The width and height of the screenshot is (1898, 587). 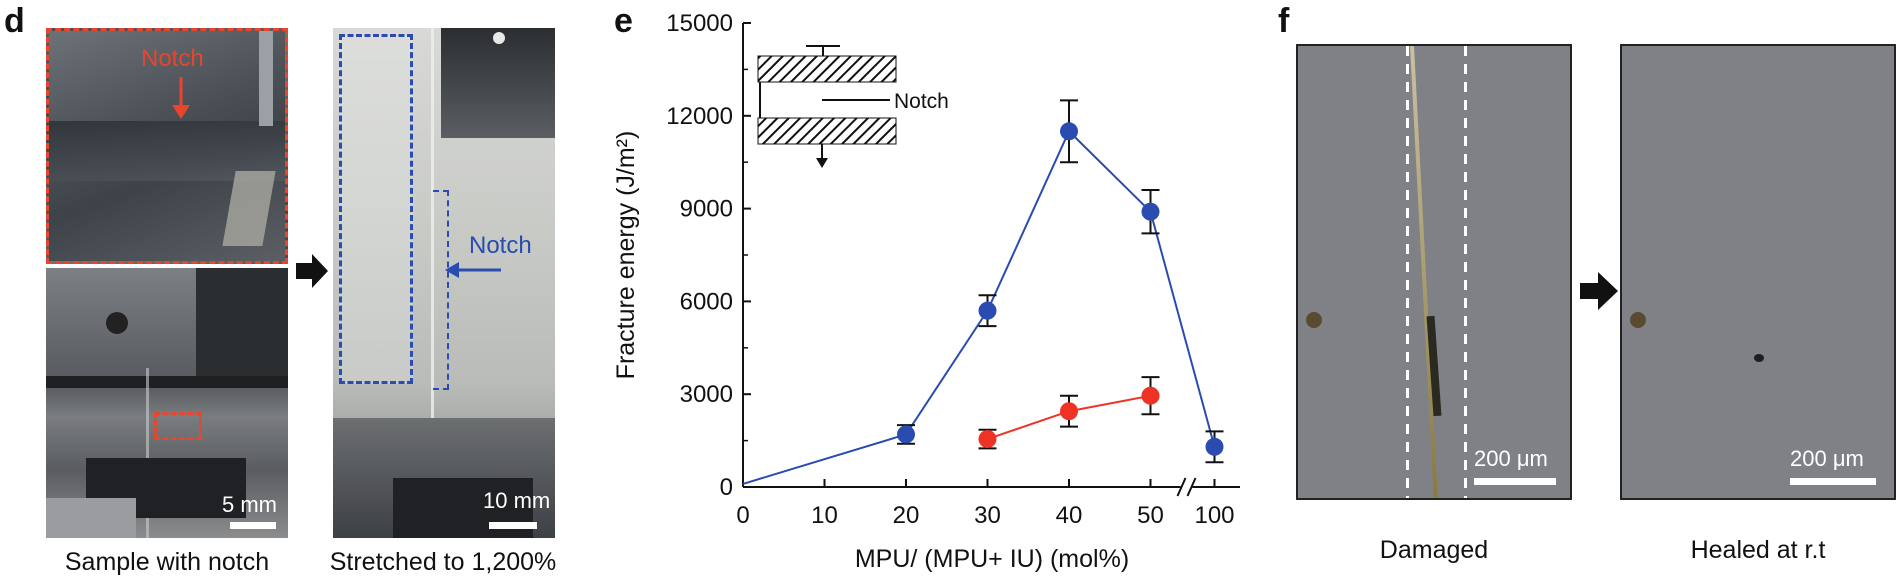 What do you see at coordinates (921, 101) in the screenshot?
I see `inset-notch-label: Notch` at bounding box center [921, 101].